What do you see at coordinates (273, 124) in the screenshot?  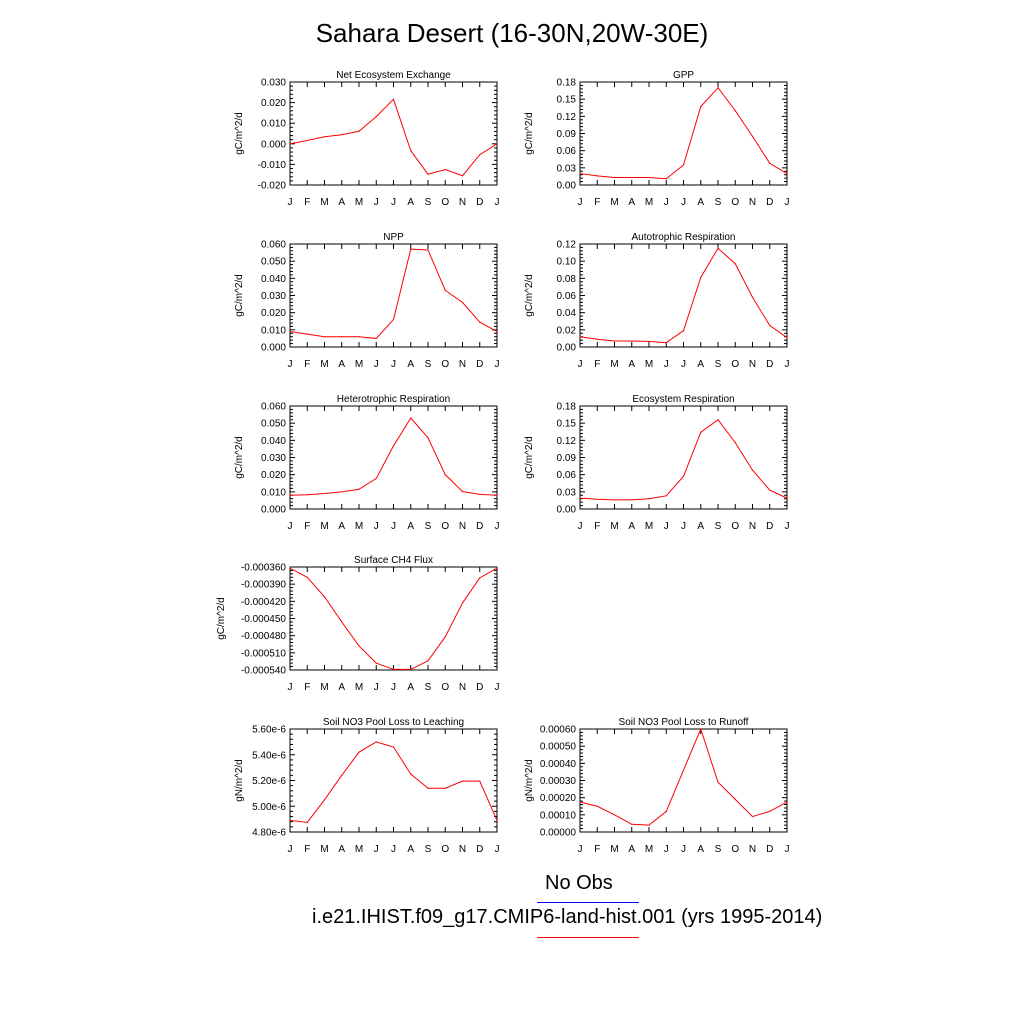 I see `y-tick-label: 0.010` at bounding box center [273, 124].